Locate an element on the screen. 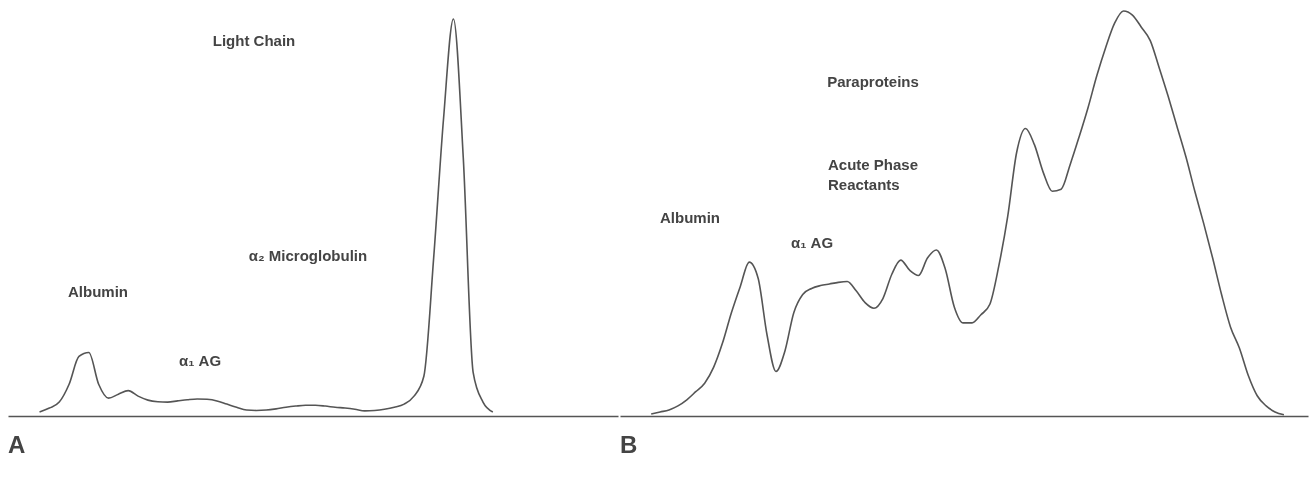  annotation: Light Chain is located at coordinates (254, 40).